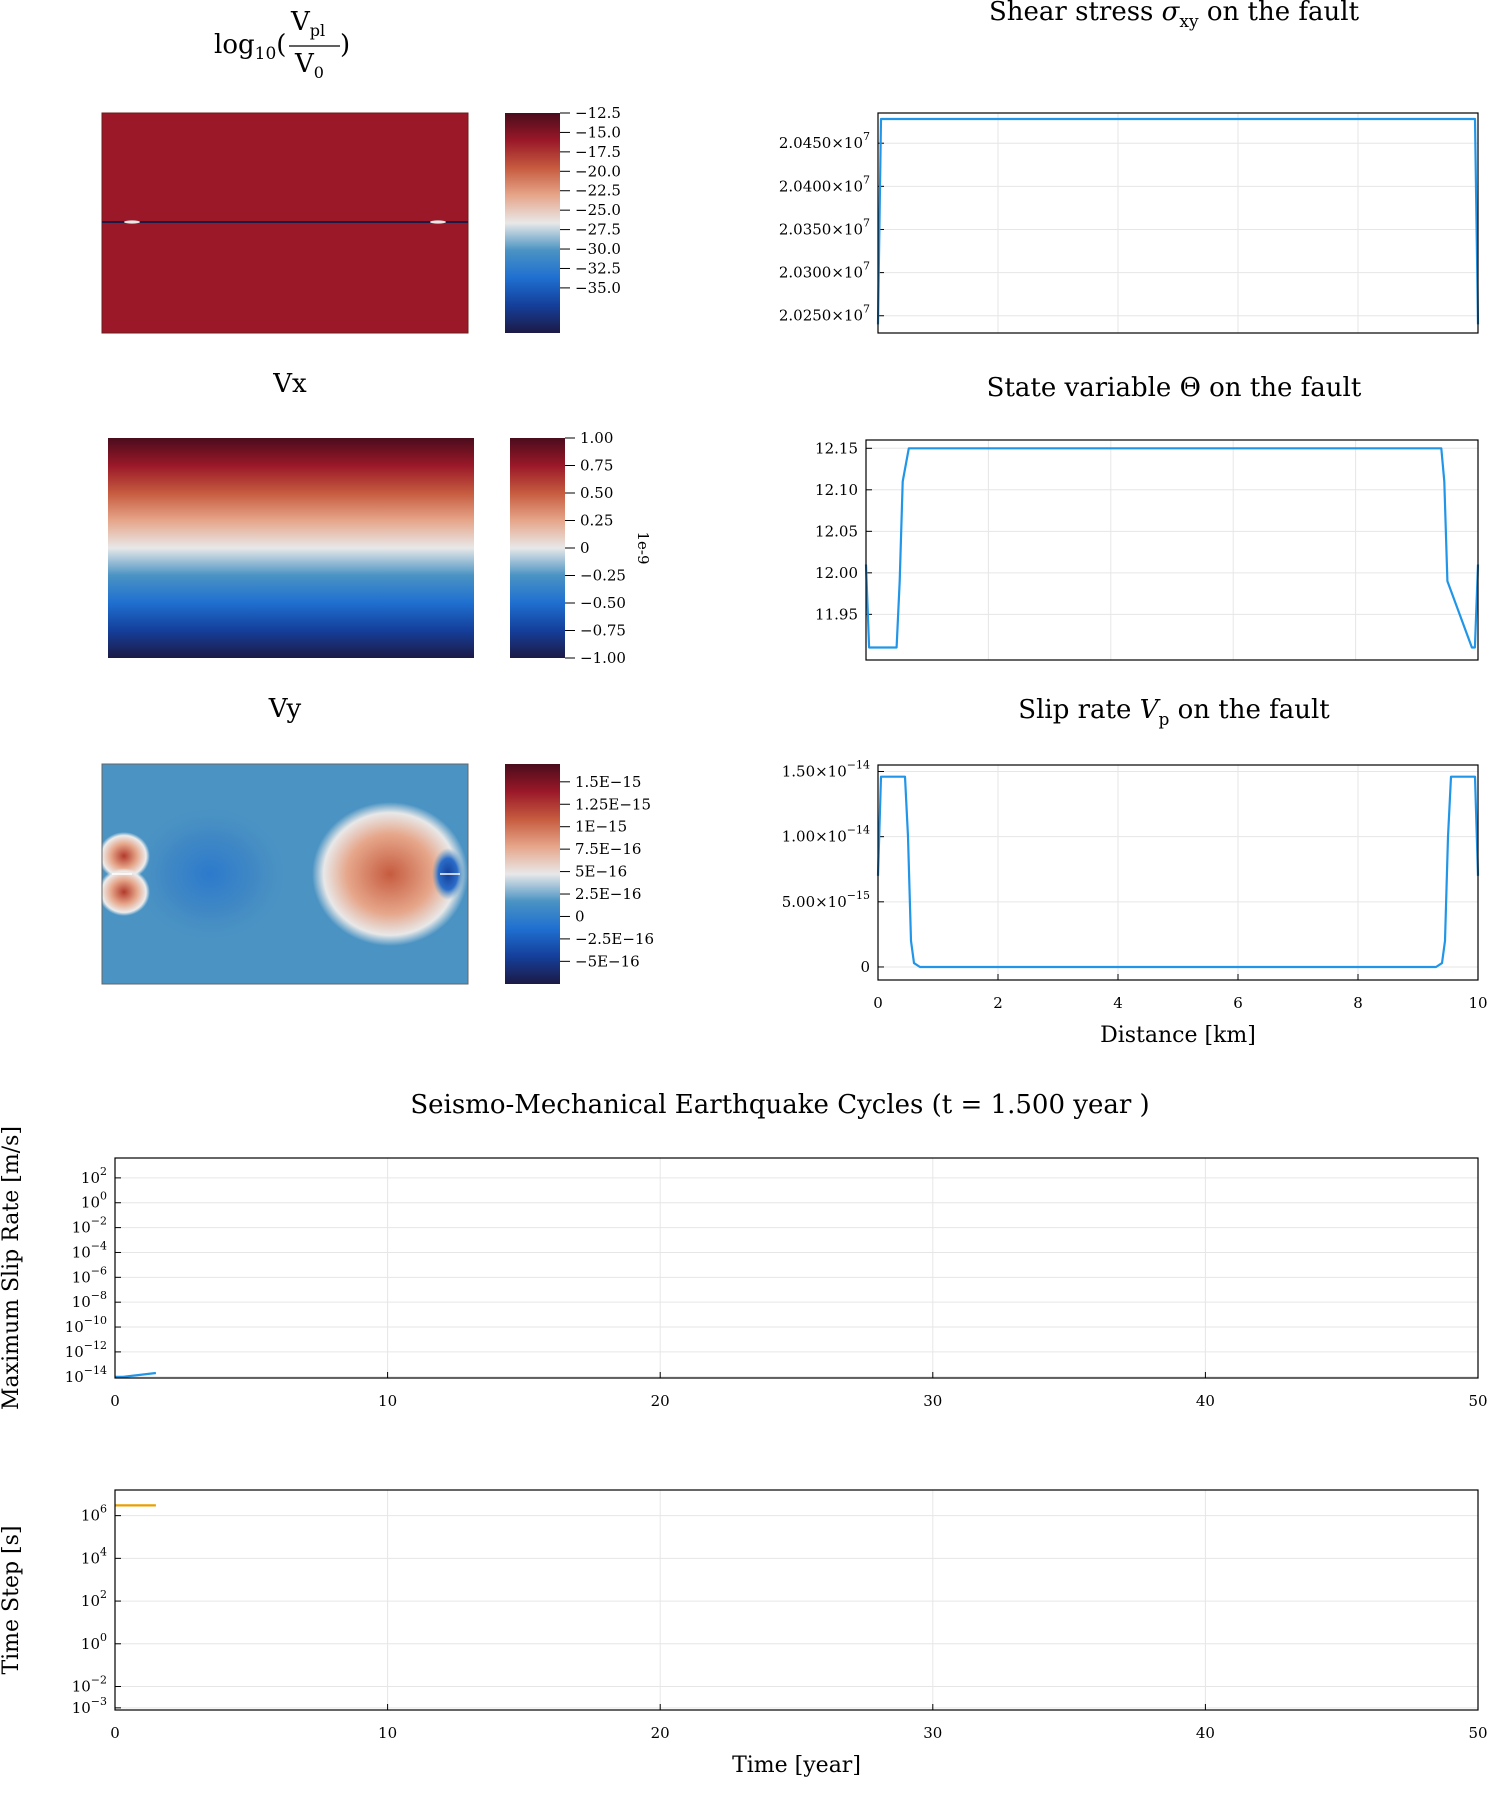 The image size is (1500, 1803). What do you see at coordinates (878, 1003) in the screenshot?
I see `x-tick-label: 0` at bounding box center [878, 1003].